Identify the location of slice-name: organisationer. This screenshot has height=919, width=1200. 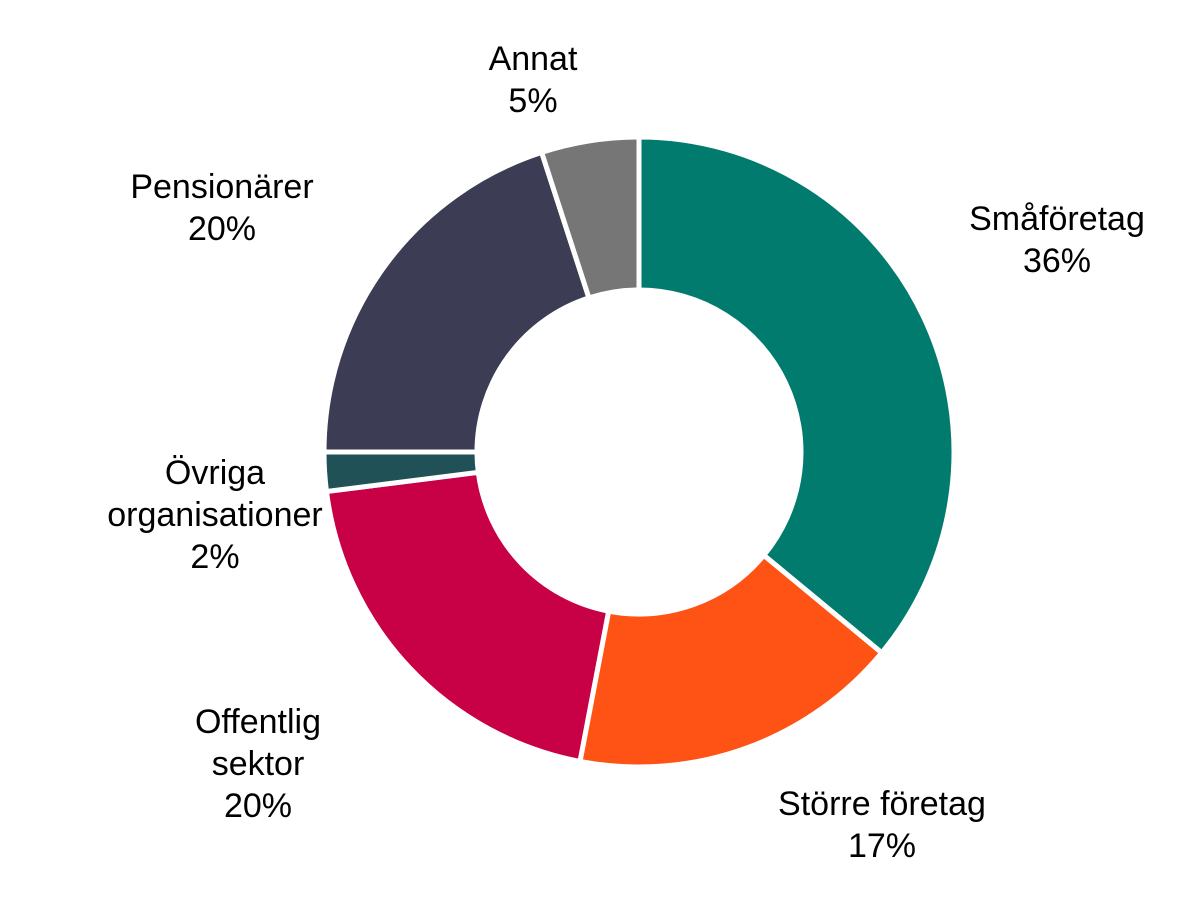
(214, 515).